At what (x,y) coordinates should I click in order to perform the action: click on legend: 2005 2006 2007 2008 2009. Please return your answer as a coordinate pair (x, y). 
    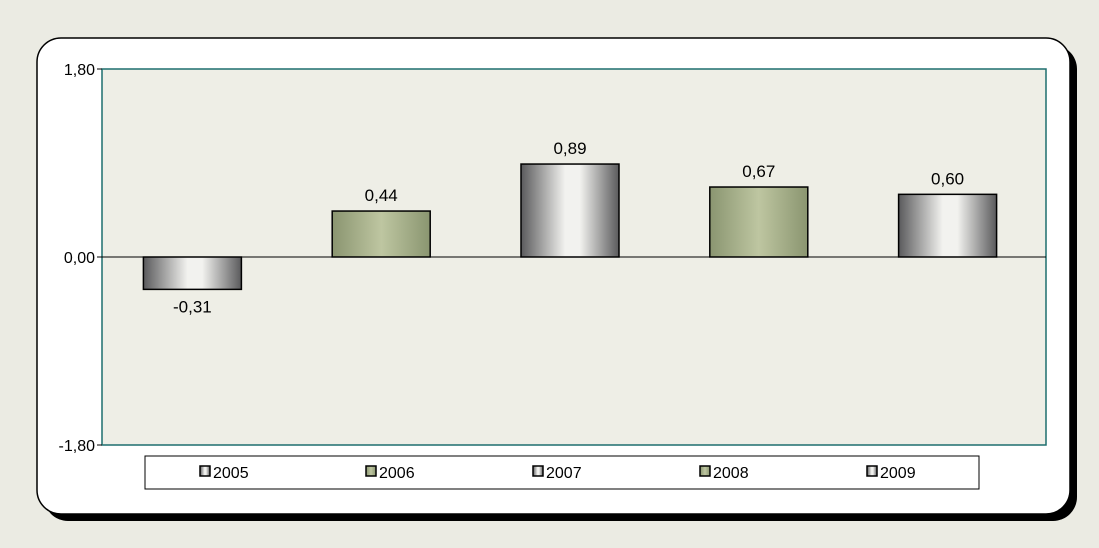
    Looking at the image, I should click on (557, 473).